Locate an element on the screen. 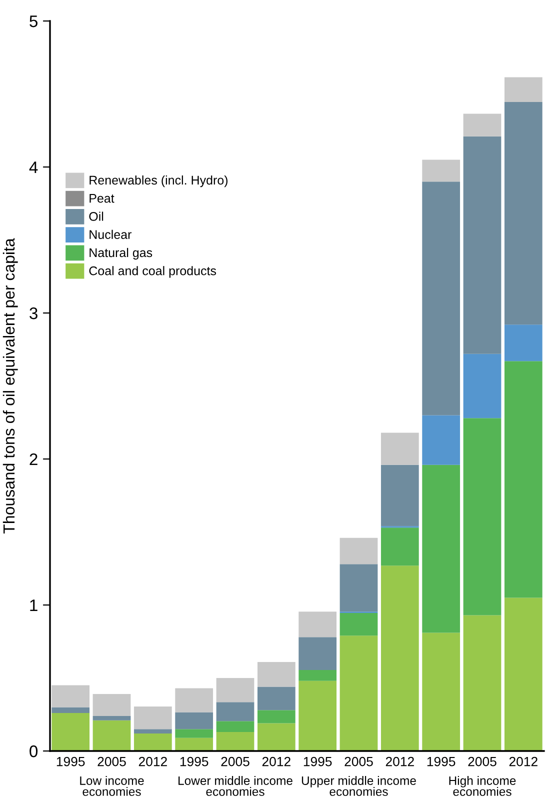  text: High income economies is located at coordinates (482, 786).